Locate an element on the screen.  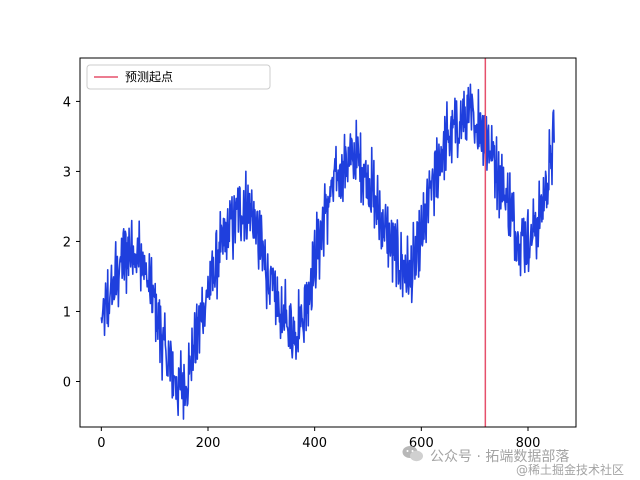
x-tick-label: 200 is located at coordinates (208, 443).